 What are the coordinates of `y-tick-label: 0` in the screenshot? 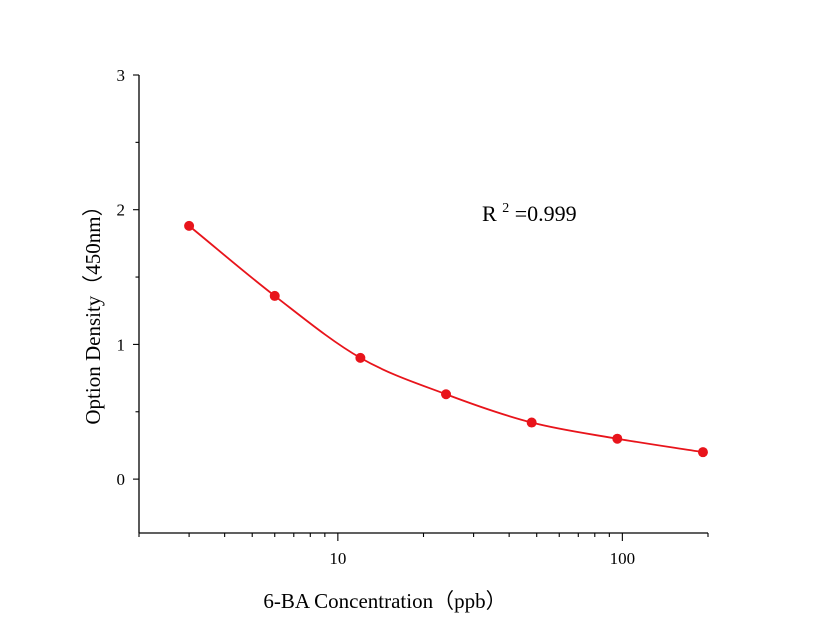 It's located at (121, 479).